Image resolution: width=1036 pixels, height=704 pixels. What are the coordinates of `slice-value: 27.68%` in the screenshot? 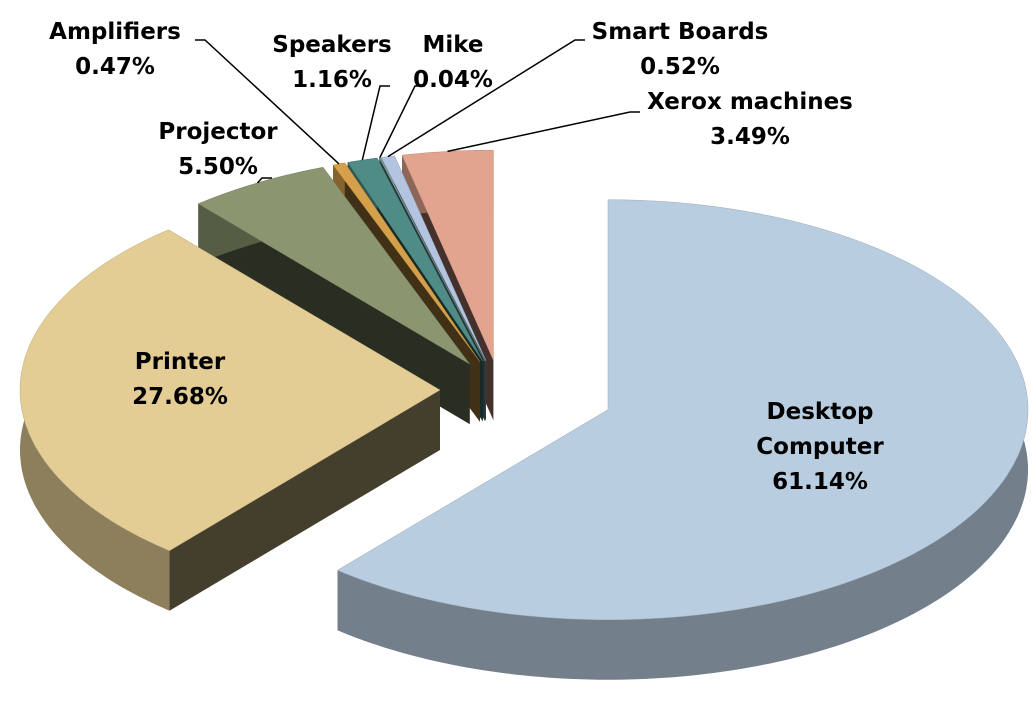 It's located at (180, 397).